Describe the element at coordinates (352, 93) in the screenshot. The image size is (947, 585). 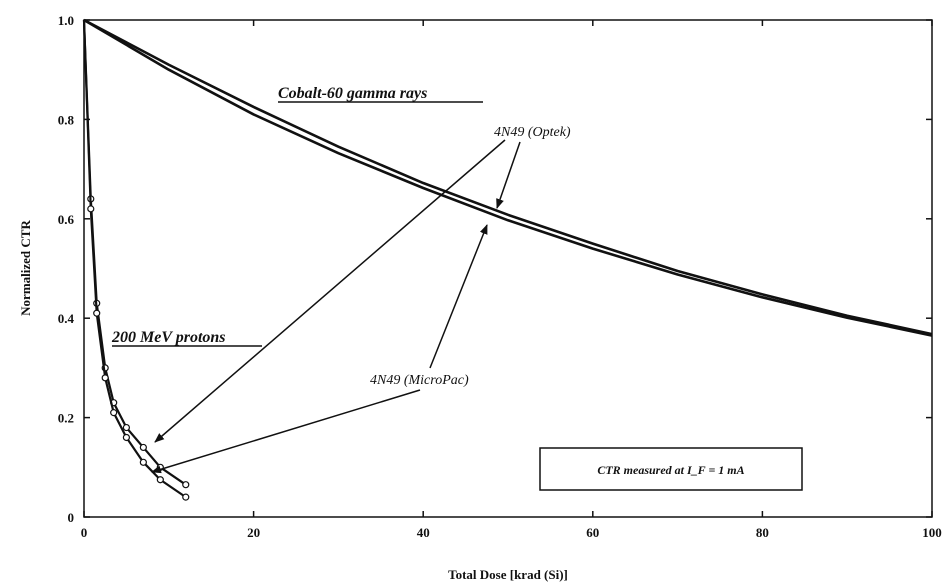
I see `cobalt-label: Cobalt-60 gamma rays` at that location.